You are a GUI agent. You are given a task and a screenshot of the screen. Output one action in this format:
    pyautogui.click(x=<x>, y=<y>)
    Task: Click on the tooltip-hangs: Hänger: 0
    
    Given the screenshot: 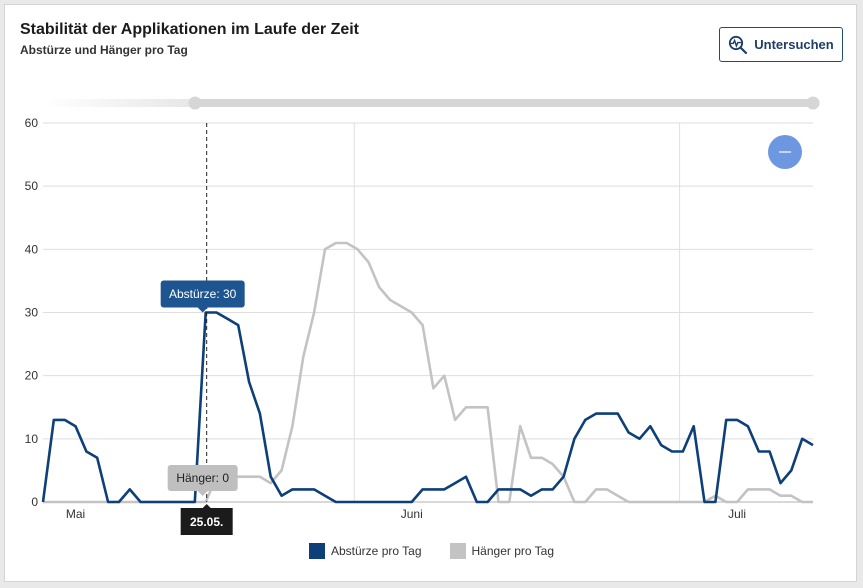 What is the action you would take?
    pyautogui.click(x=202, y=480)
    